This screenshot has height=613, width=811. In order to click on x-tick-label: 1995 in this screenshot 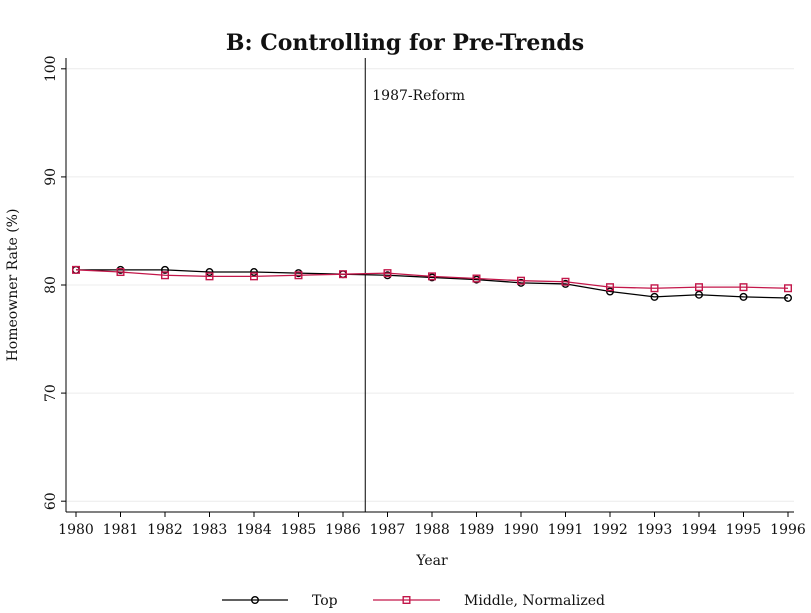, I will do `click(744, 530)`.